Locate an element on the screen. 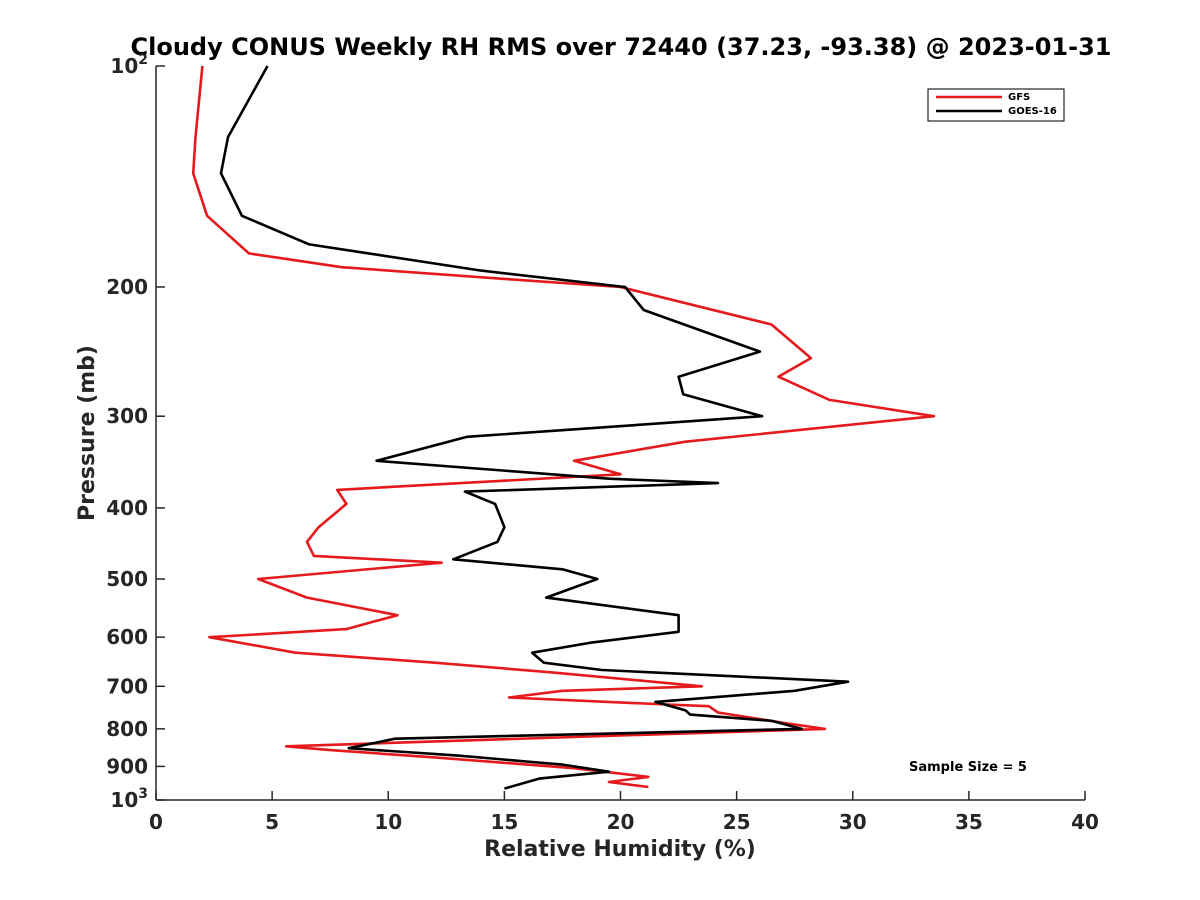  legend: GFS GOES-16 is located at coordinates (996, 105).